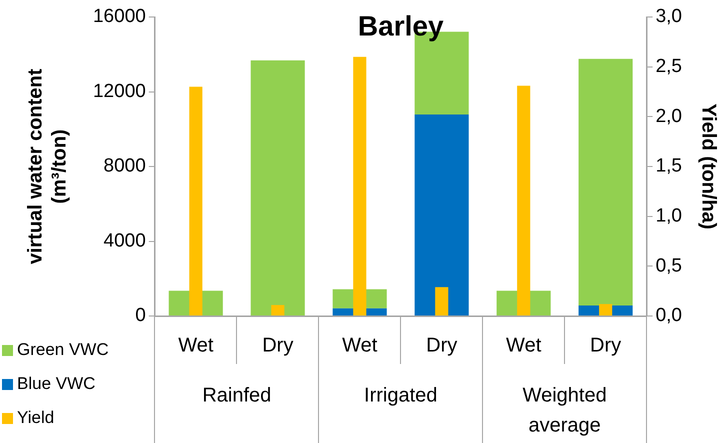 The height and width of the screenshot is (443, 723). What do you see at coordinates (708, 167) in the screenshot?
I see `y2-axis-title: Yield (ton/ha)` at bounding box center [708, 167].